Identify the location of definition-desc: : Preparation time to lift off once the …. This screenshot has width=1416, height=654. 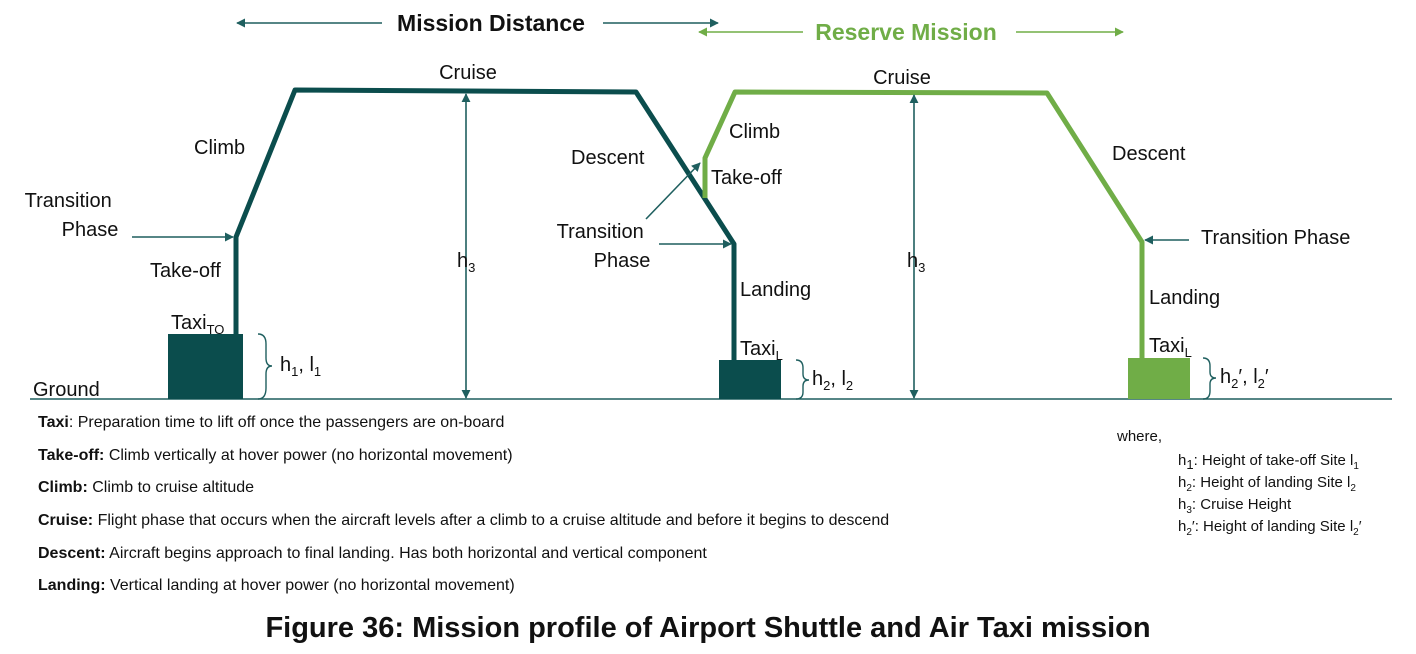
(286, 422).